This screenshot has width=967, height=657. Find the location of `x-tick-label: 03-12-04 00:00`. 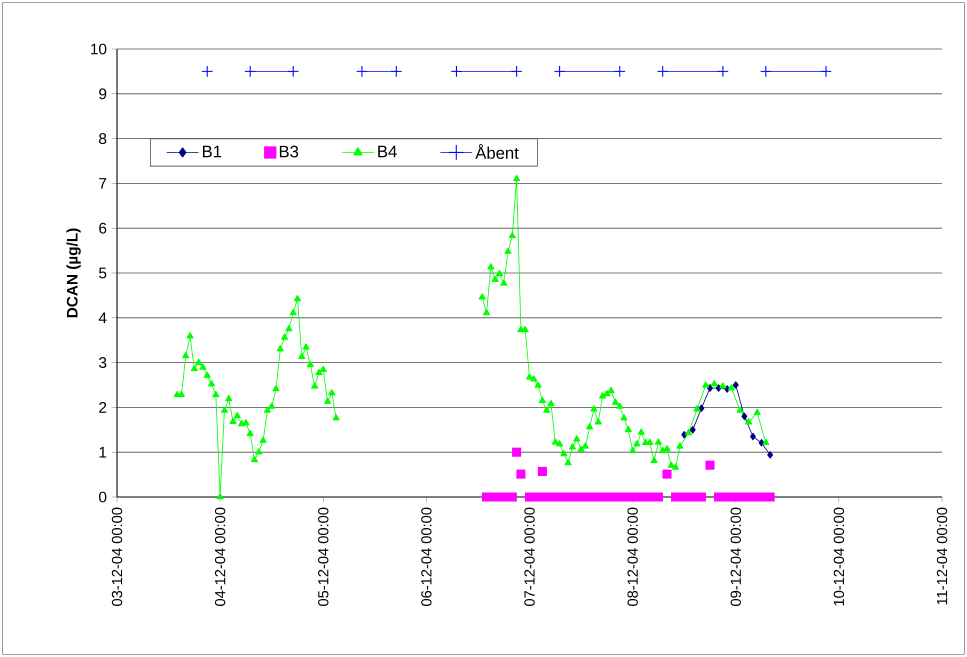

x-tick-label: 03-12-04 00:00 is located at coordinates (117, 557).